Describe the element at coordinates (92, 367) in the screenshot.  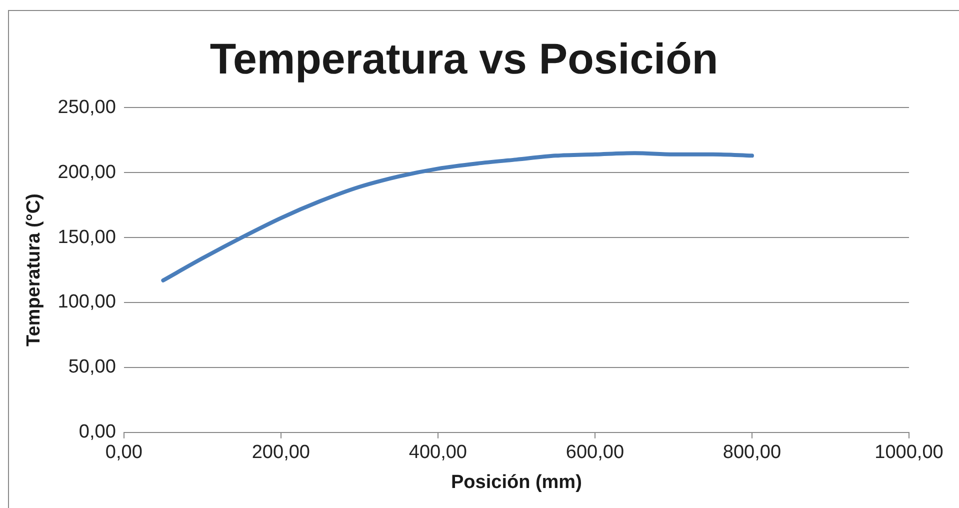
I see `y-tick-label: 50,00` at that location.